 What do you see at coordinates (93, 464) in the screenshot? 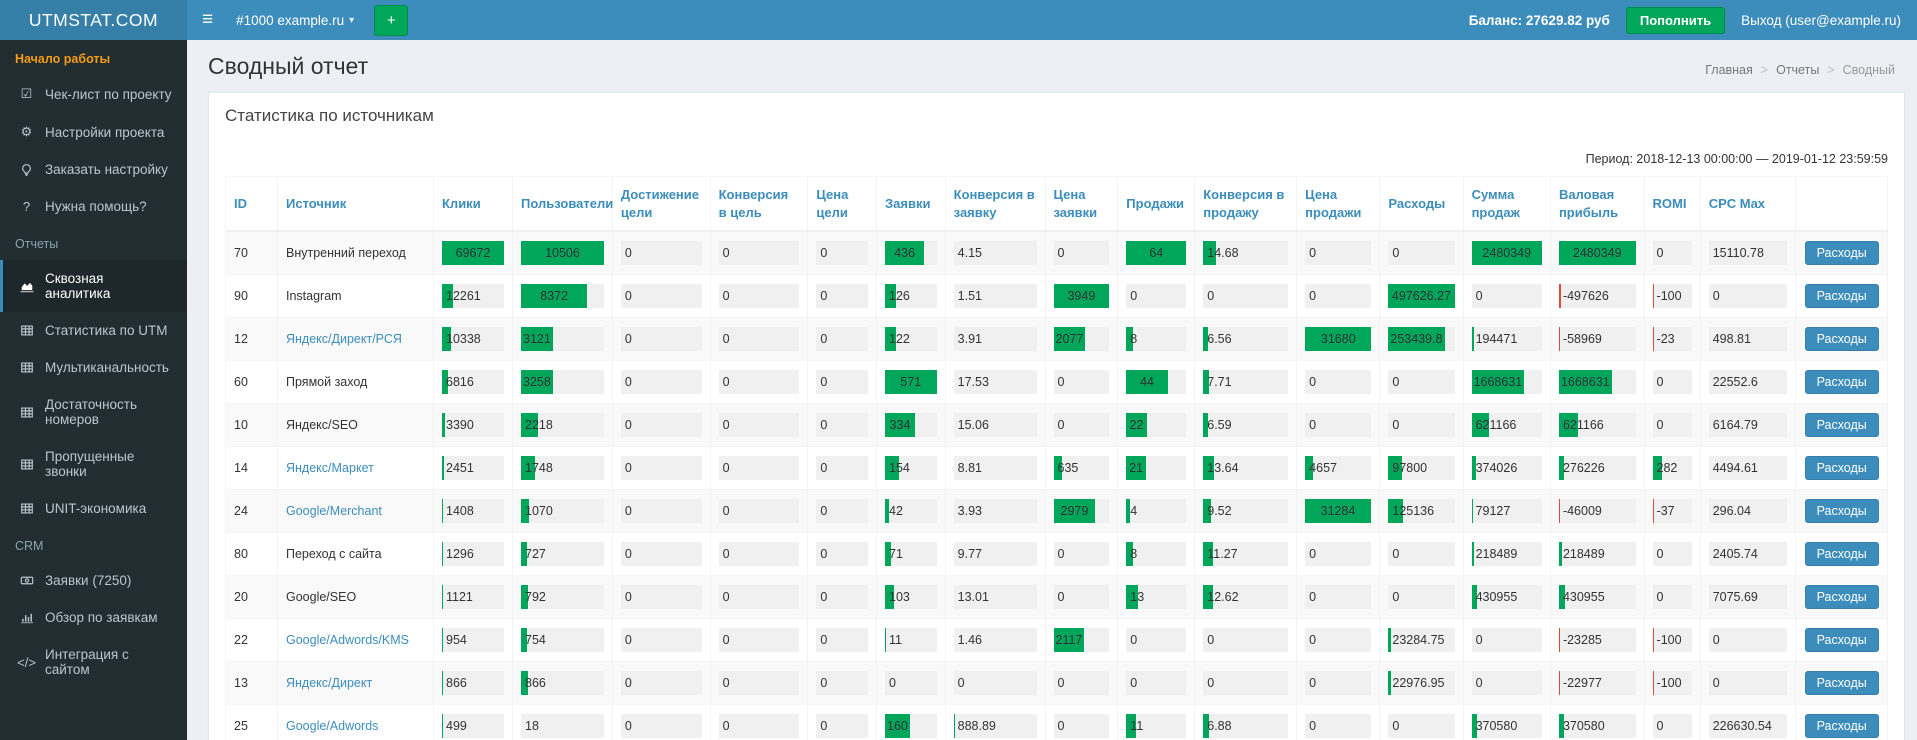
I see `sidebar-item-missed-calls: Пропущенные звонки` at bounding box center [93, 464].